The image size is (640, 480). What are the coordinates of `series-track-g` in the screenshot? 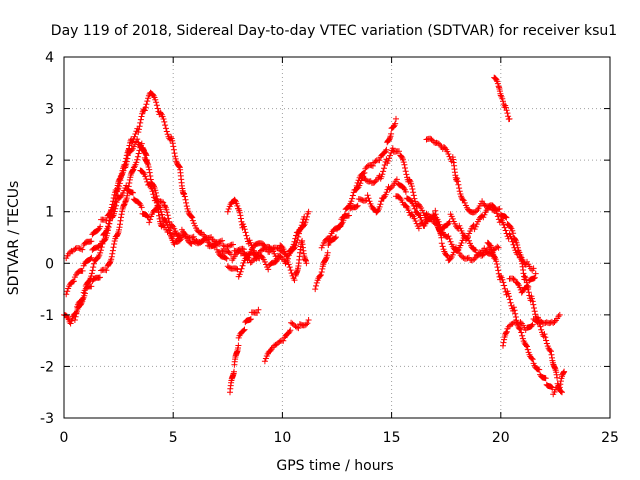 It's located at (242, 227).